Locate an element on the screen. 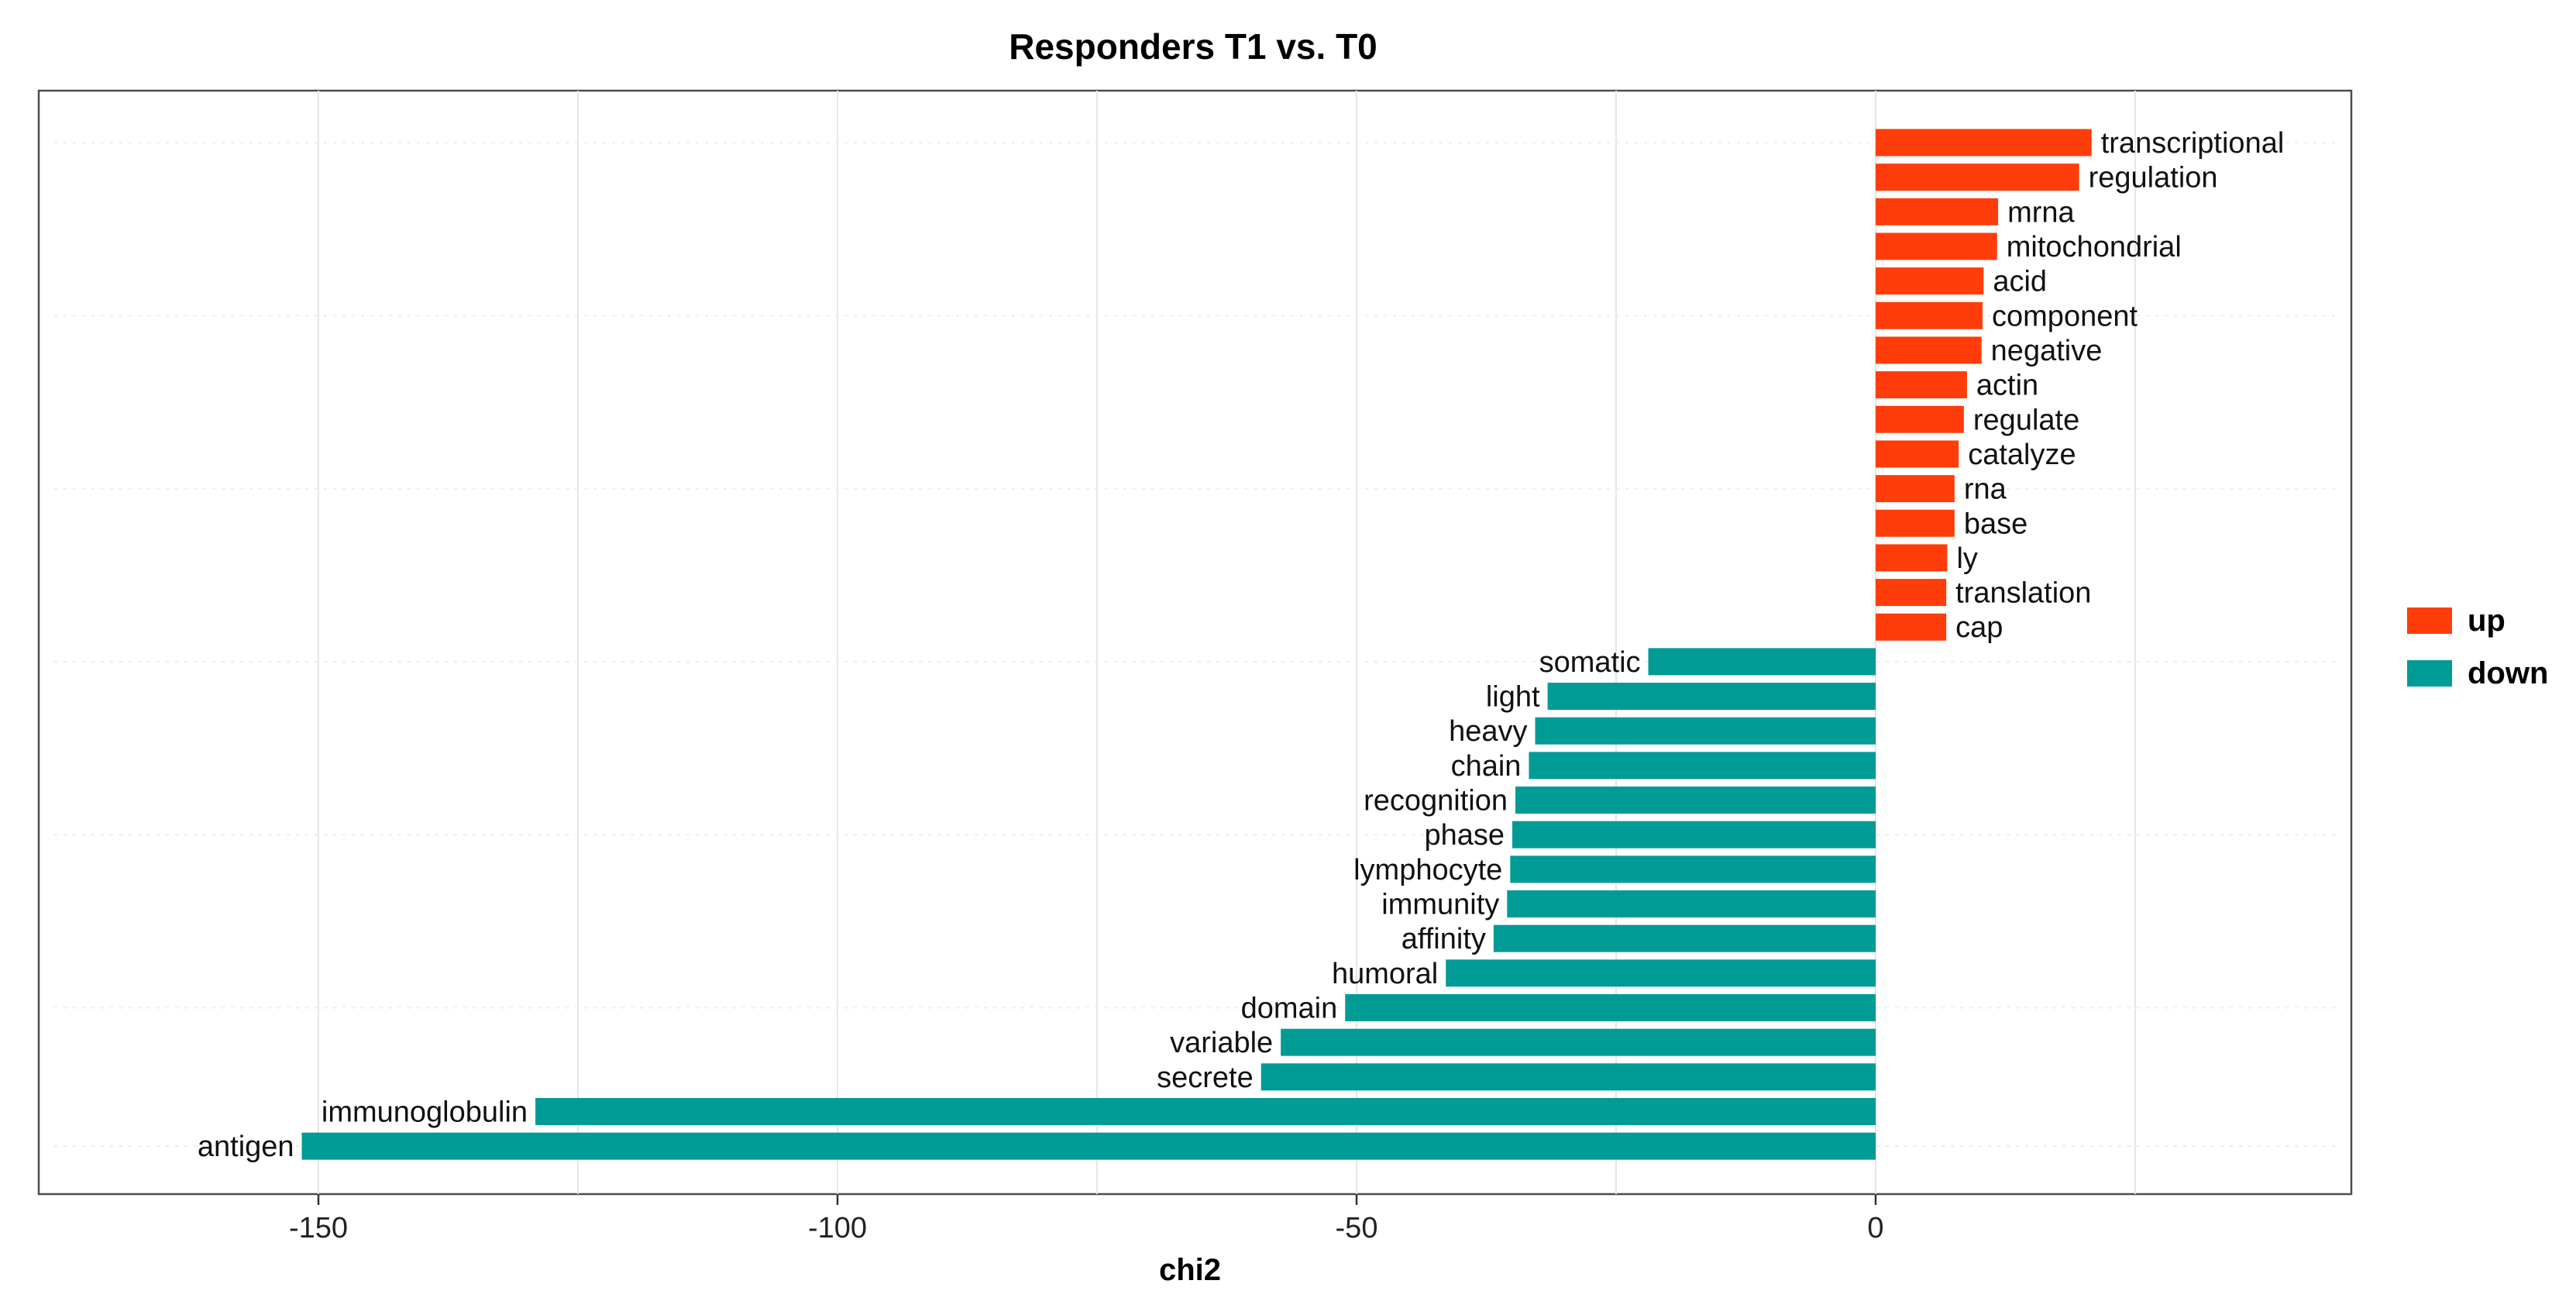 The image size is (2576, 1308). x-tick-label-1: -100 is located at coordinates (837, 1228).